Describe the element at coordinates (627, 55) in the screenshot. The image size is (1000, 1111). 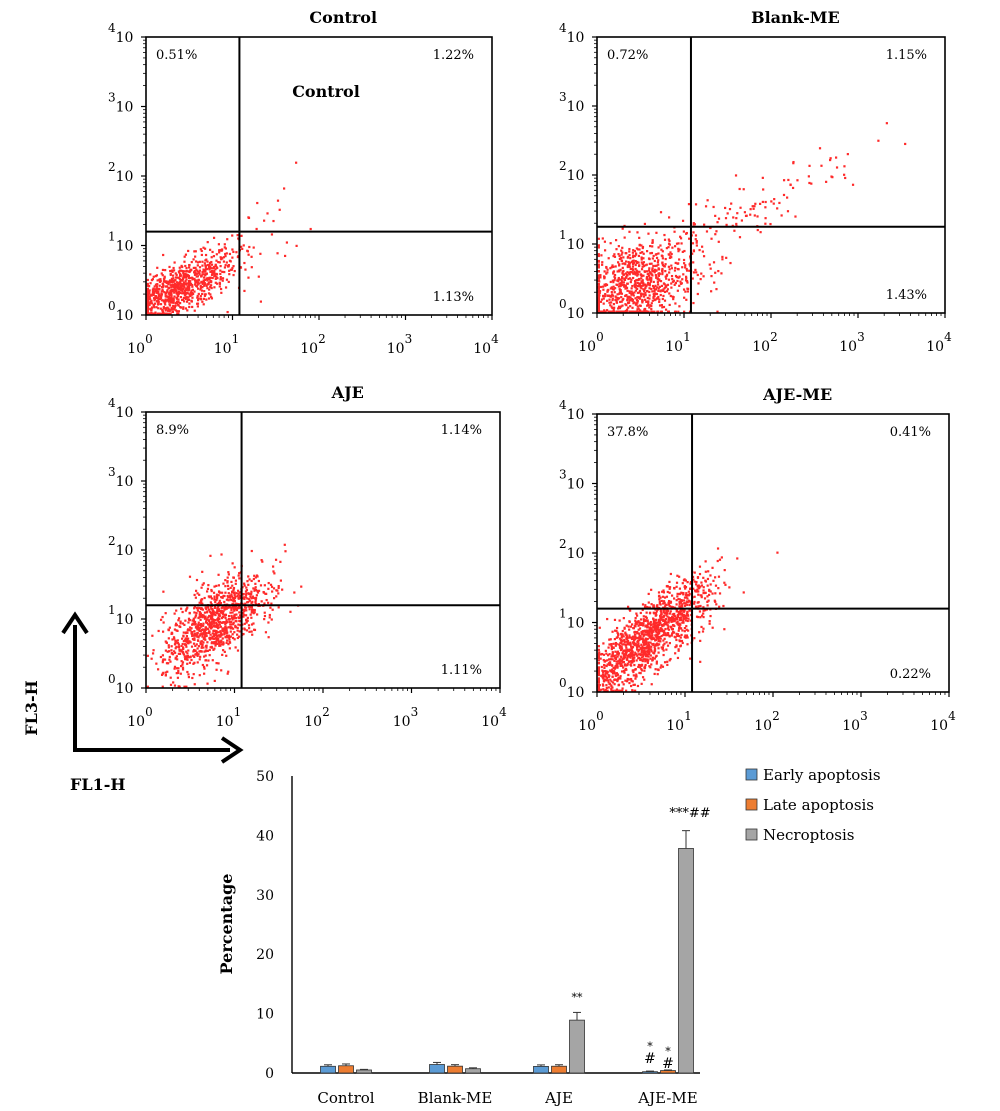
I see `quadrant-upper-left-pct: 0.72%` at that location.